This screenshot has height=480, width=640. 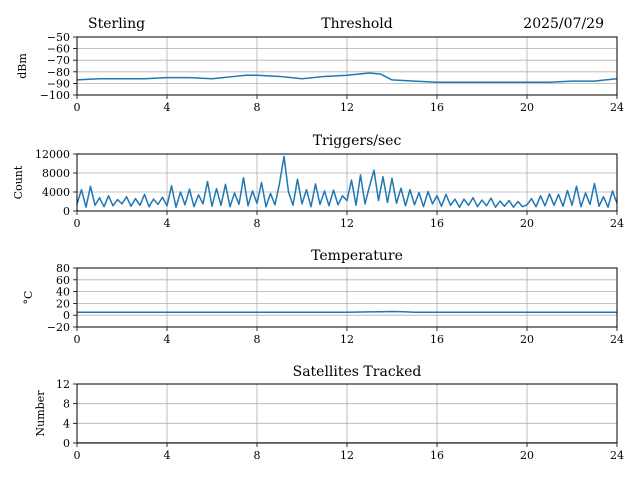 What do you see at coordinates (18, 182) in the screenshot?
I see `y-axis-label: Count` at bounding box center [18, 182].